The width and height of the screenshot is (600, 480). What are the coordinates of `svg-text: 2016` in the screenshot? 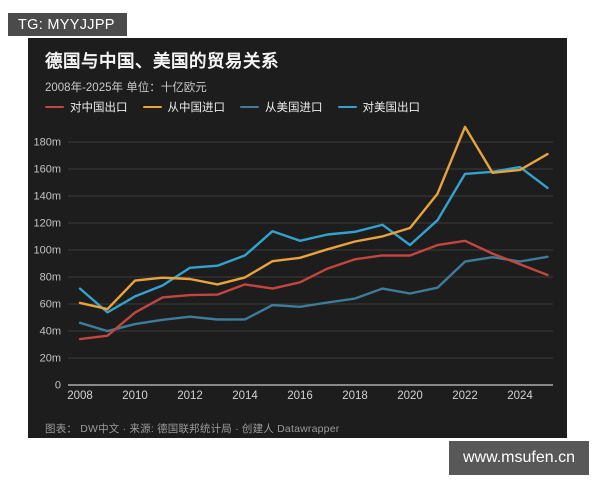 It's located at (300, 396).